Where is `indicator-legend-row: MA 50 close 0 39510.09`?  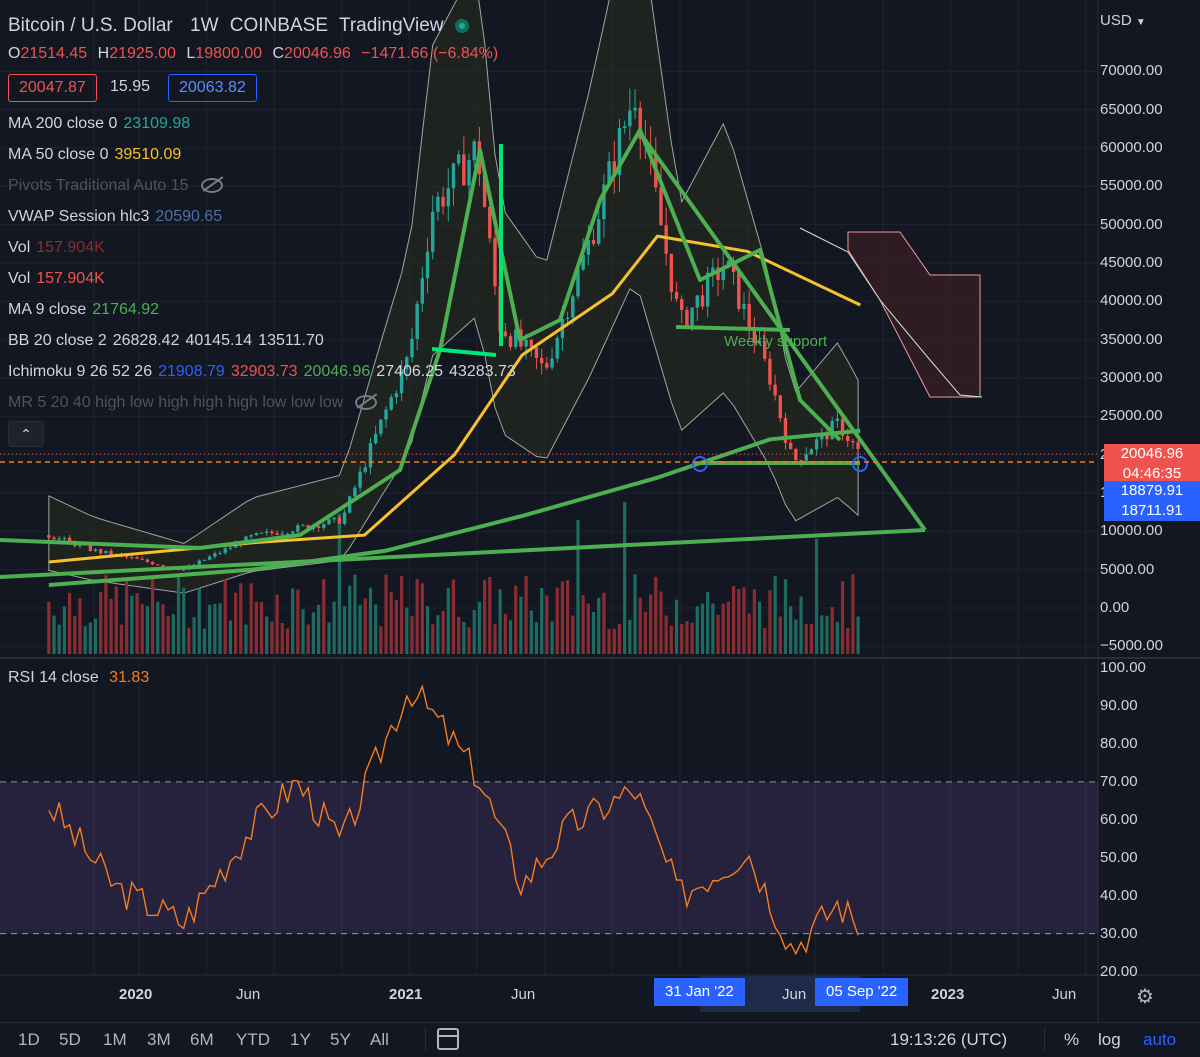
indicator-legend-row: MA 50 close 0 39510.09 is located at coordinates (97, 155).